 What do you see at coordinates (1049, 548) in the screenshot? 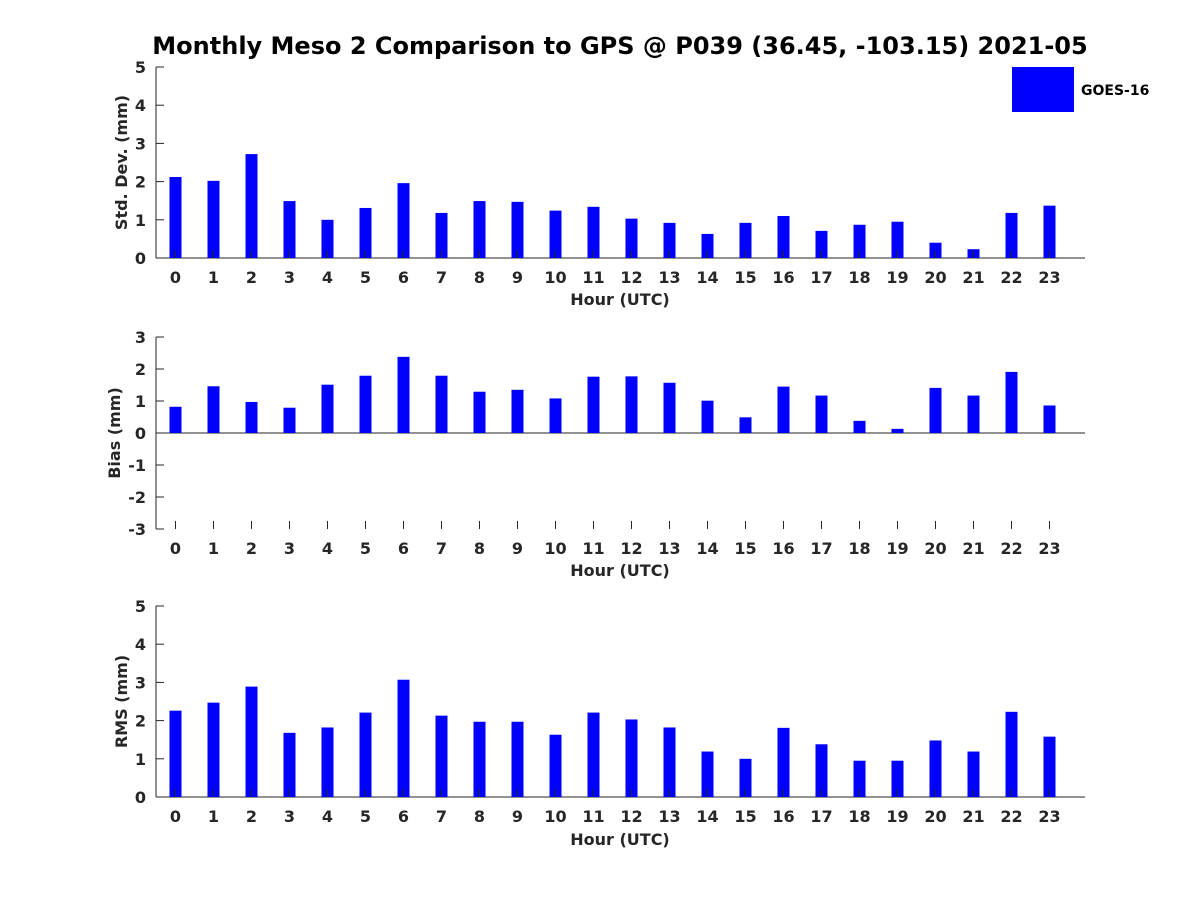
I see `x-tick-label: 23` at bounding box center [1049, 548].